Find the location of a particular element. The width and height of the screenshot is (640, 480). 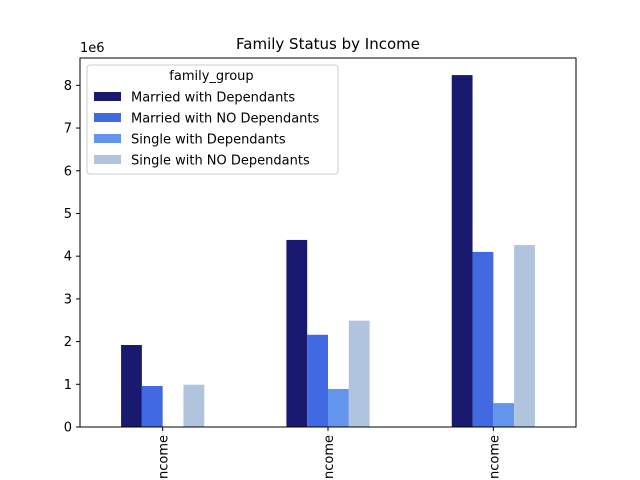

x-axis: ncome ncome ncome is located at coordinates (329, 453).